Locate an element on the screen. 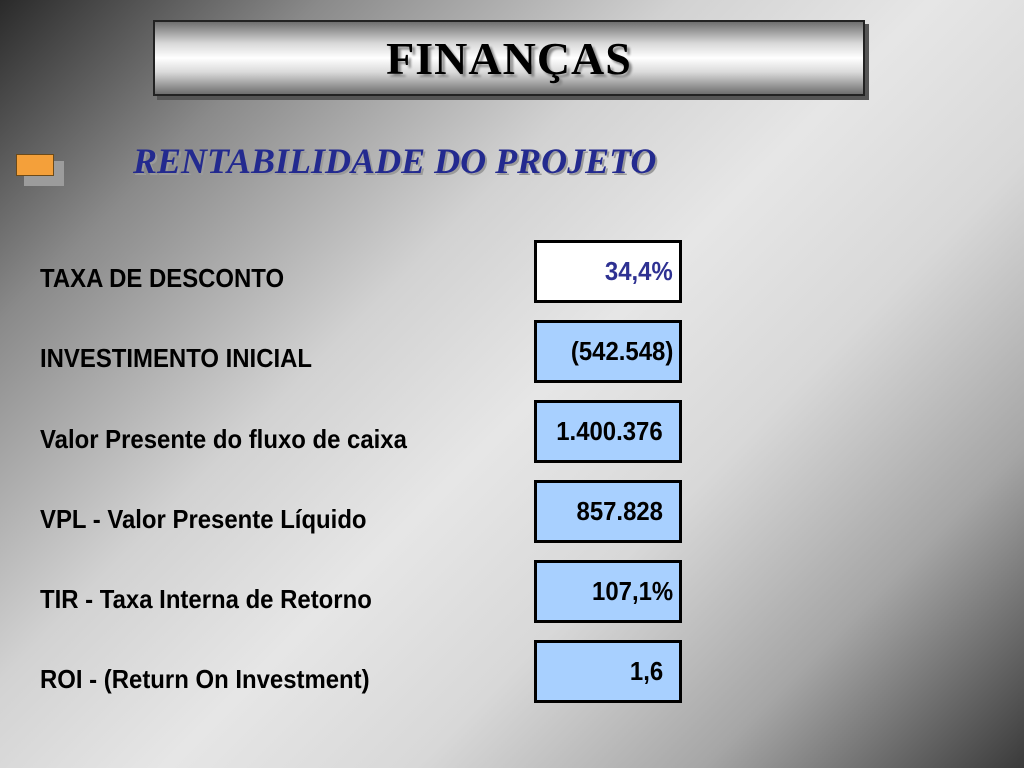  value-box-npv: 857.828 is located at coordinates (608, 511).